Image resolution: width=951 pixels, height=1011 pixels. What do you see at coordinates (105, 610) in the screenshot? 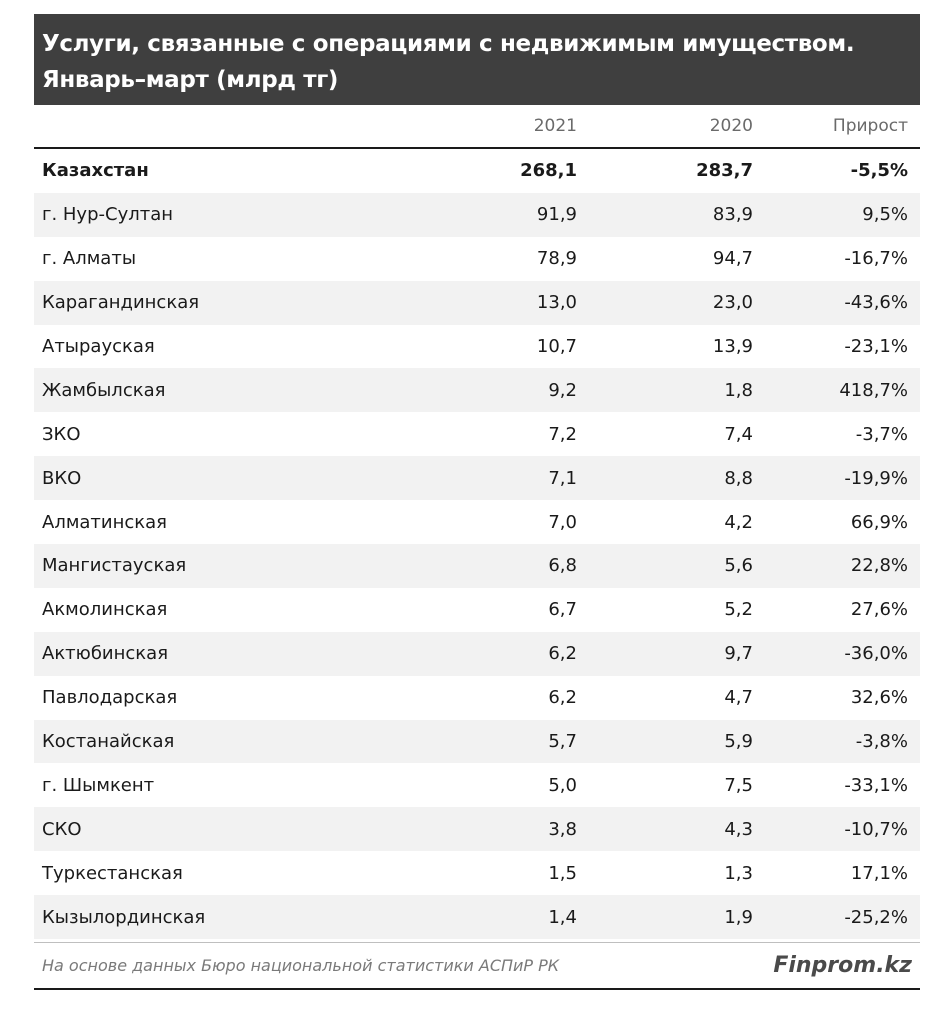
I see `region-name: Акмолинская` at bounding box center [105, 610].